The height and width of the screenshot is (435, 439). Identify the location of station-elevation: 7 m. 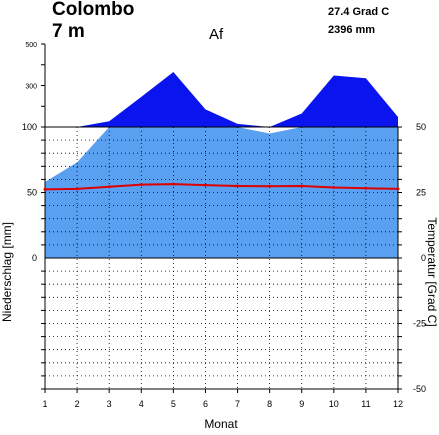
(68, 31).